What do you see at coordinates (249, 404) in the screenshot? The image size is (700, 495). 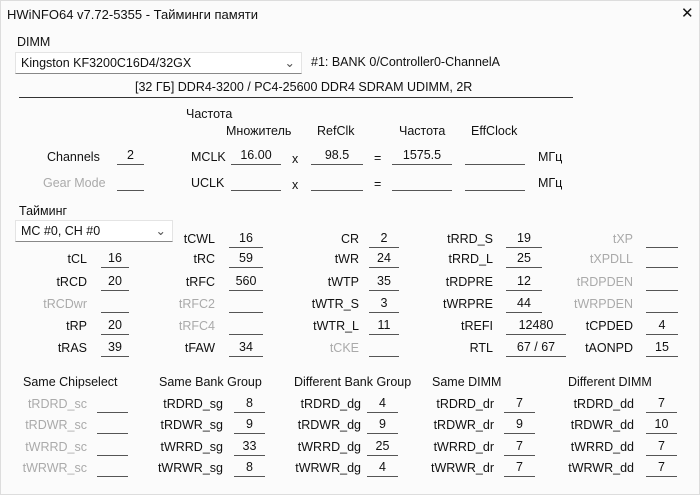 I see `turnaround-value-trdrd_sg: 8` at bounding box center [249, 404].